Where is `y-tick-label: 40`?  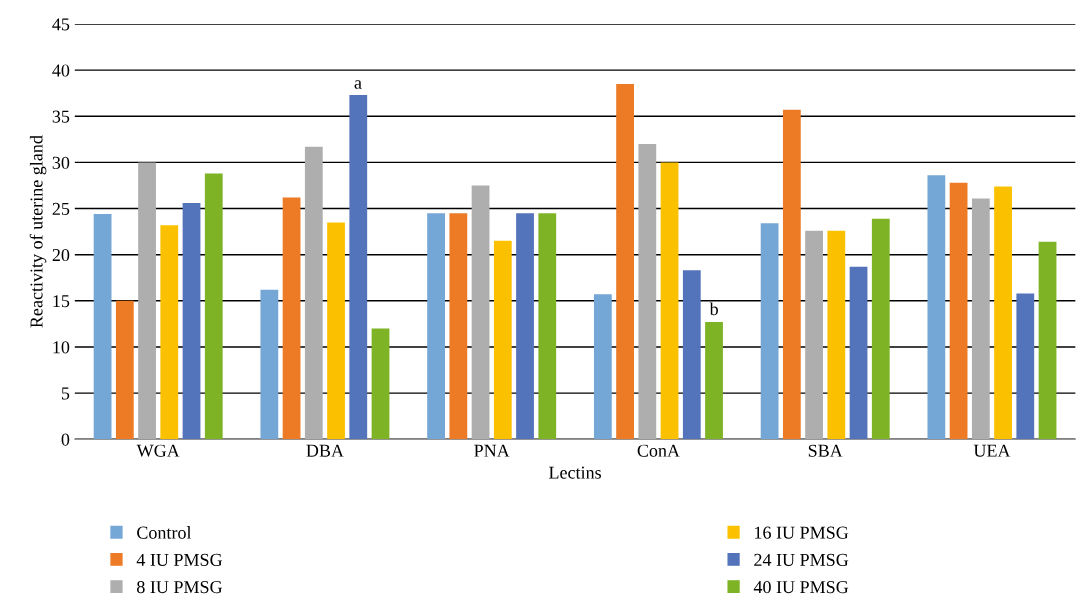
y-tick-label: 40 is located at coordinates (61, 70).